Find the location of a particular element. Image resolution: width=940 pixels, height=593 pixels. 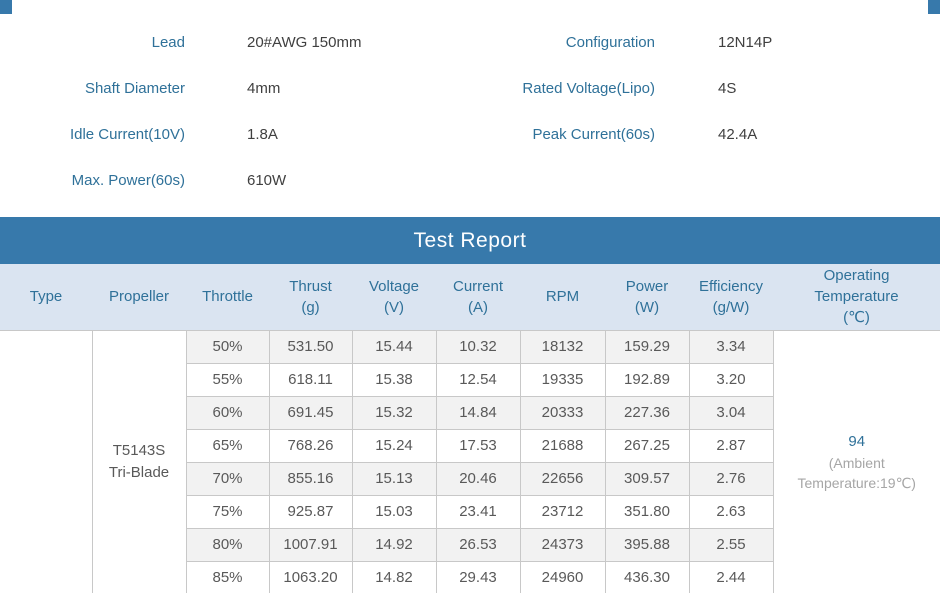

throttle-cell: 85% is located at coordinates (228, 576).